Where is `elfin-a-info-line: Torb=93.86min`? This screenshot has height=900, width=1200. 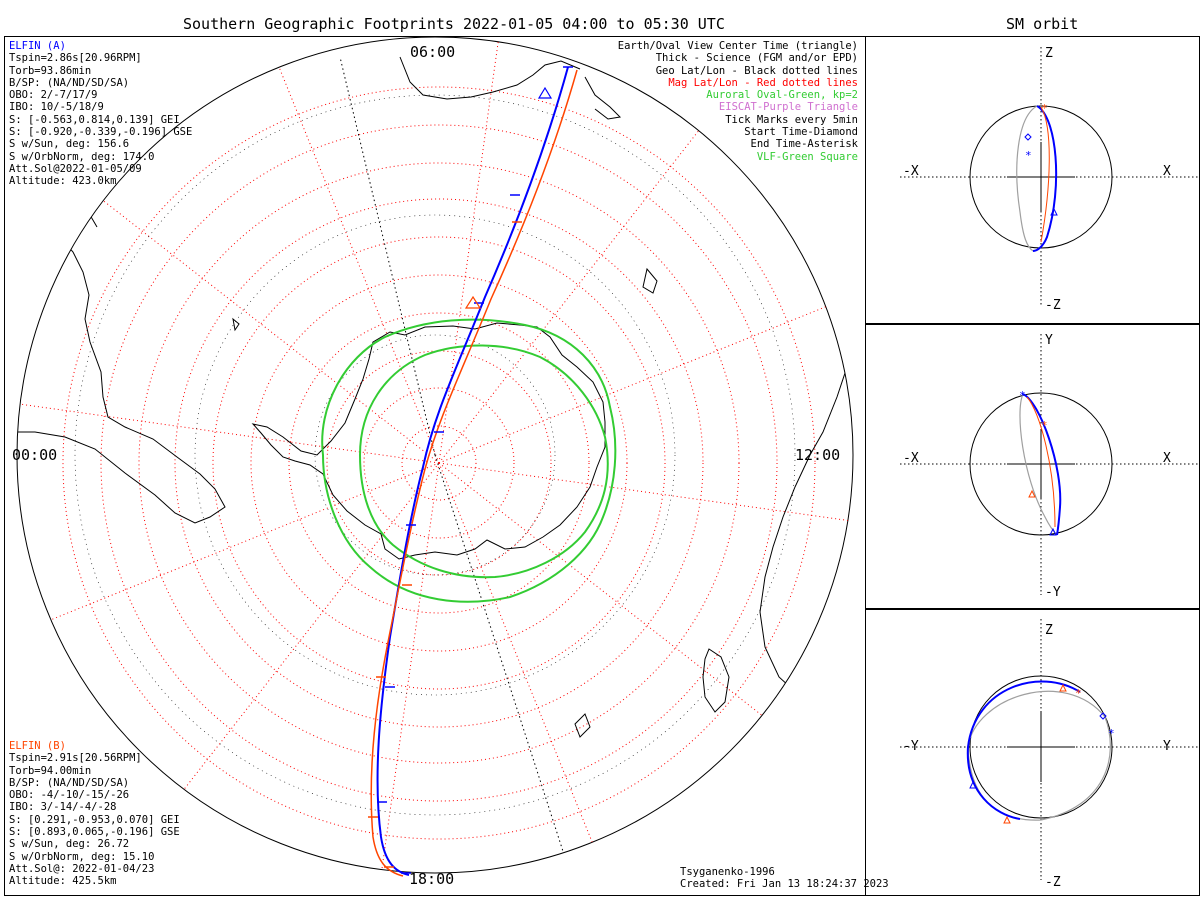 elfin-a-info-line: Torb=93.86min is located at coordinates (50, 70).